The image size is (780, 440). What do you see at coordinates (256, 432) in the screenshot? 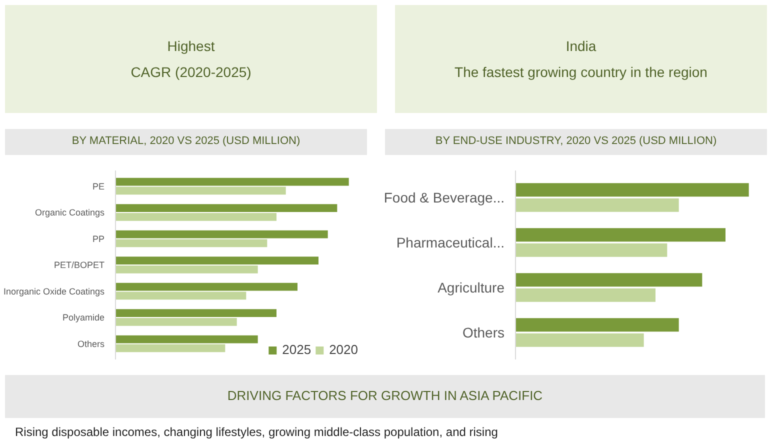
I see `text: Rising disposable incomes, changing lifestyles, growing middle-class population, and rising` at bounding box center [256, 432].